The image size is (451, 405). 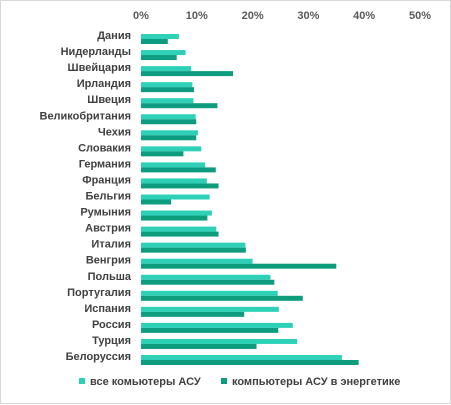 What do you see at coordinates (364, 16) in the screenshot?
I see `x-tick-label: 40%` at bounding box center [364, 16].